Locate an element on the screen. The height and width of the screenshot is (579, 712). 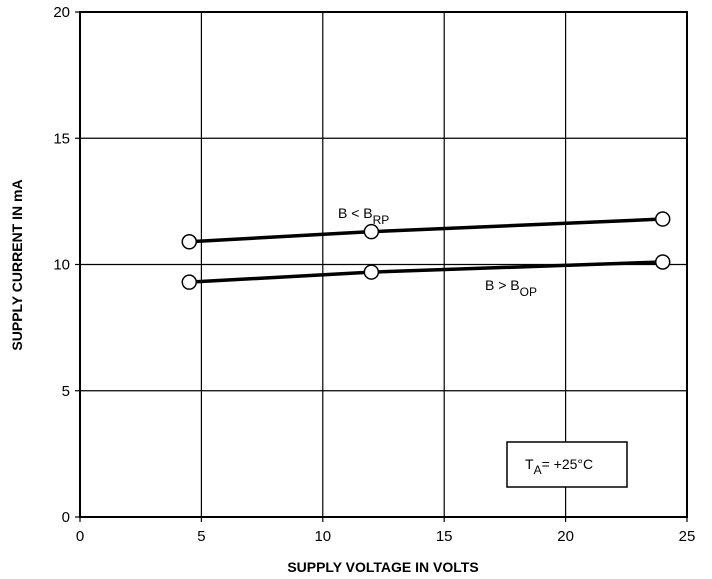
x-tick-label: 0 is located at coordinates (80, 536).